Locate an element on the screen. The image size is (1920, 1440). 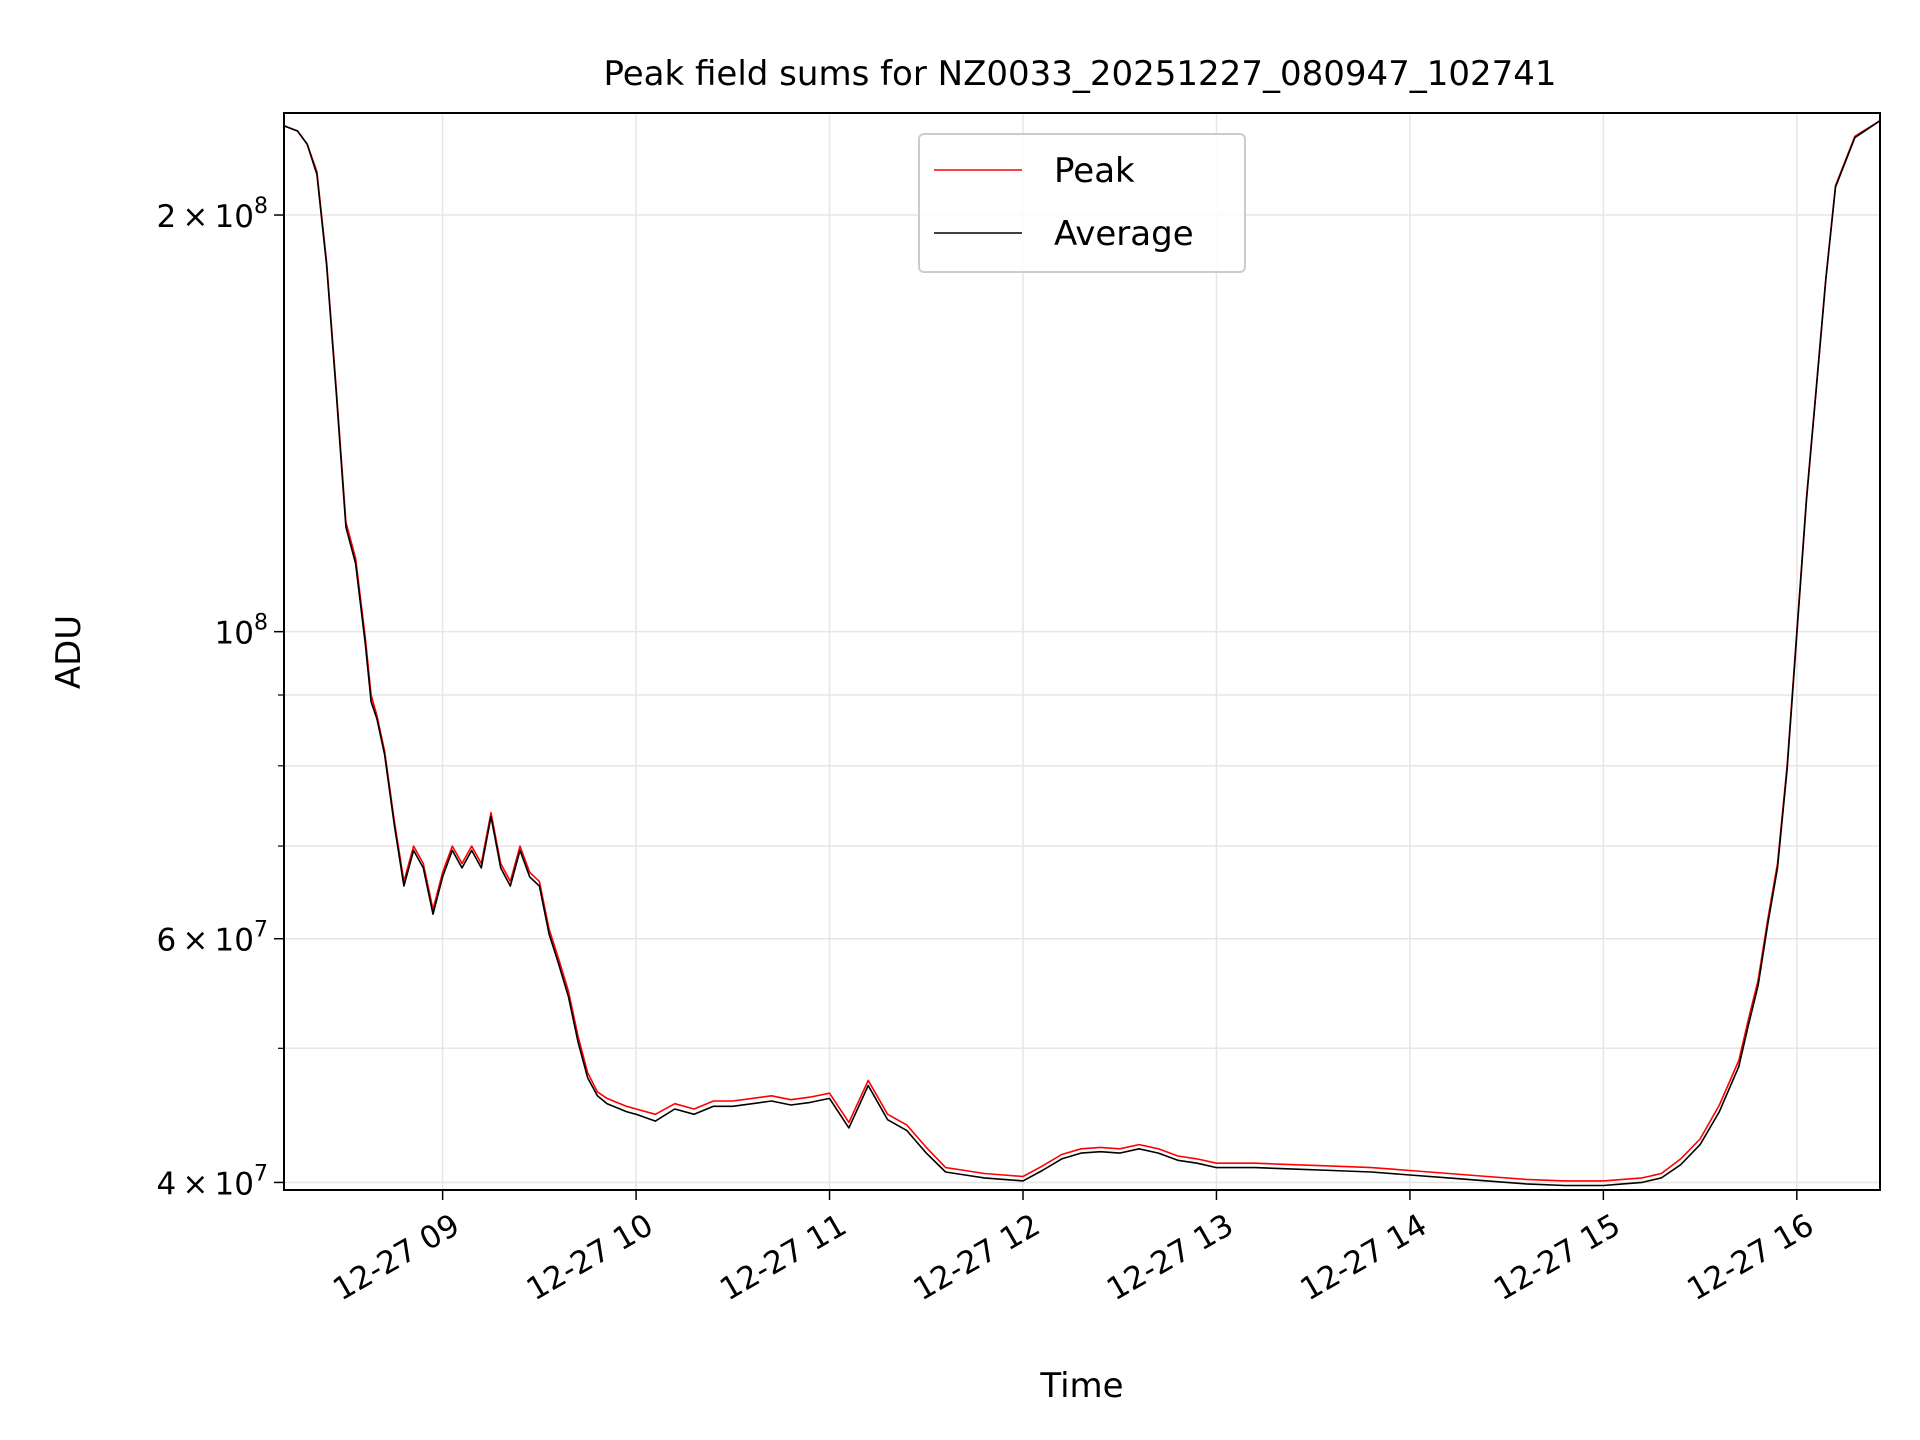
y-tick-label-0: 4 × 107 is located at coordinates (212, 1181).